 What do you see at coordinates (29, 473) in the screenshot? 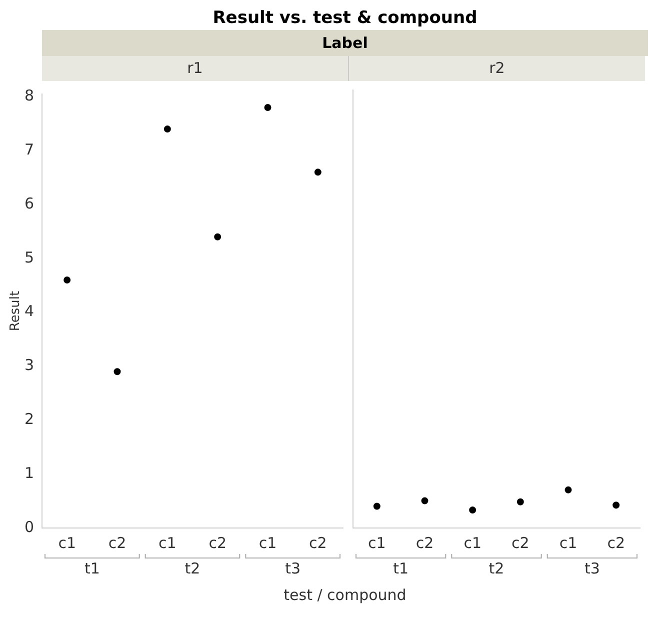
I see `y-tick-label: 1` at bounding box center [29, 473].